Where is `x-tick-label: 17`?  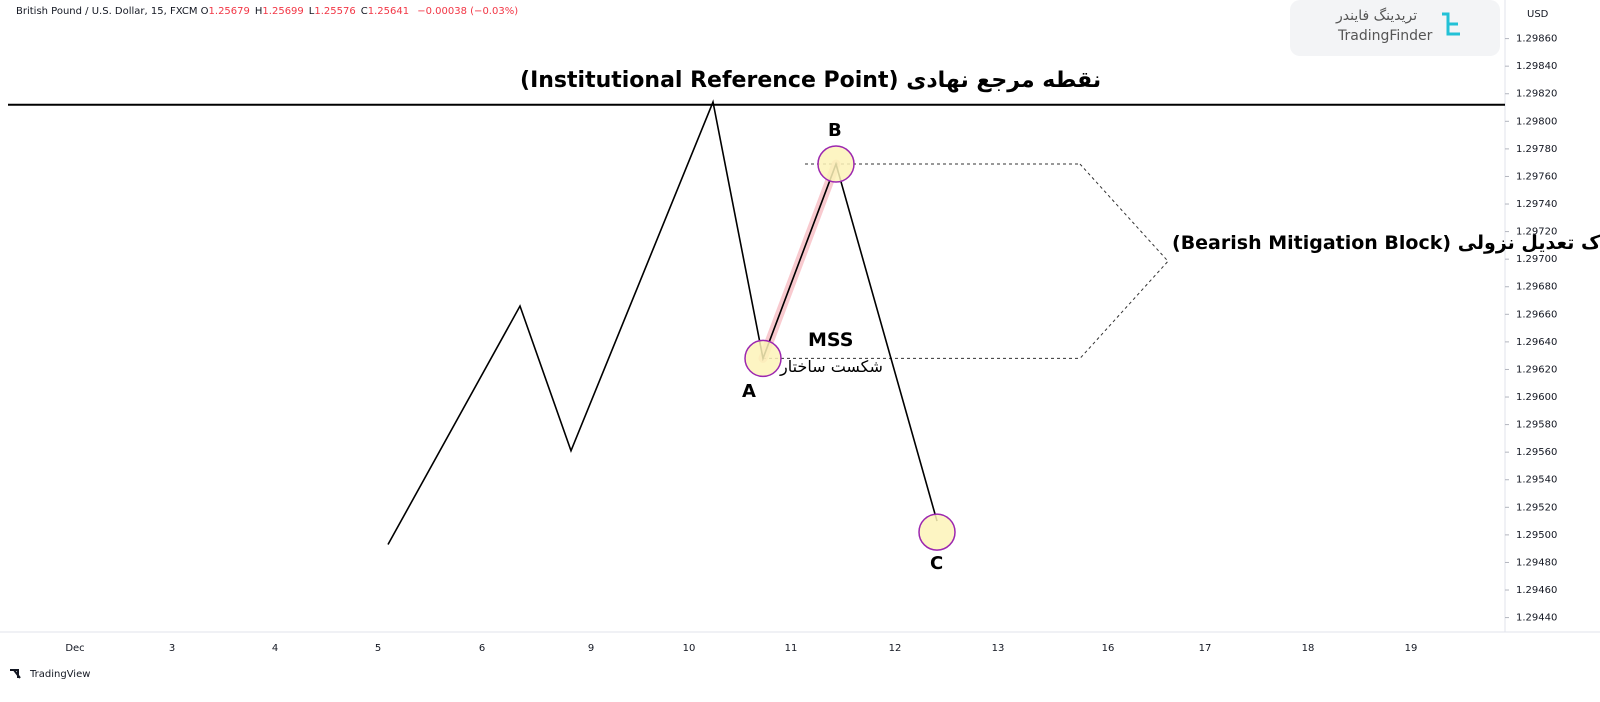
x-tick-label: 17 is located at coordinates (1205, 648).